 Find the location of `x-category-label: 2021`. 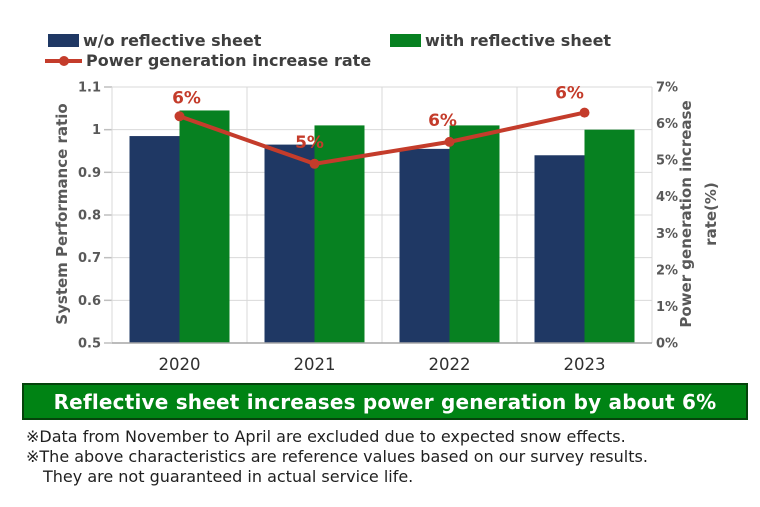

x-category-label: 2021 is located at coordinates (315, 364).